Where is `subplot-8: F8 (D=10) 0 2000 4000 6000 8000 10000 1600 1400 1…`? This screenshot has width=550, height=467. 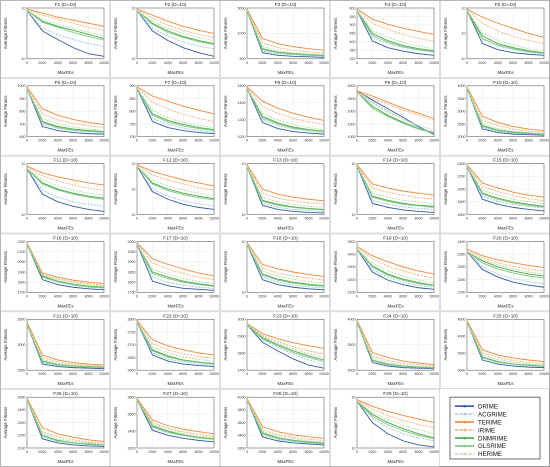 subplot-8: F8 (D=10) 0 2000 4000 6000 8000 10000 1600 1400 1… is located at coordinates (275, 117).